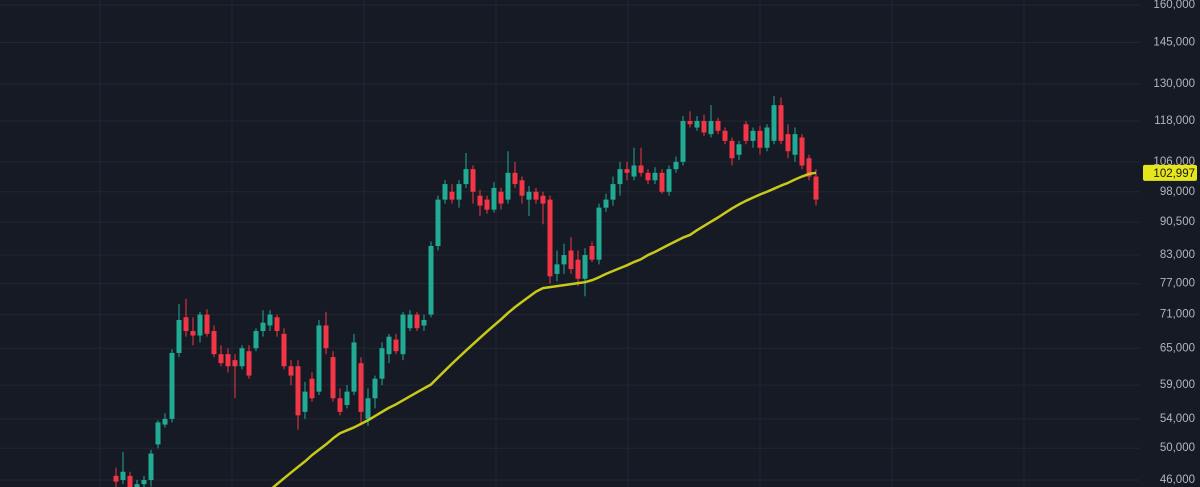 This screenshot has height=487, width=1200. Describe the element at coordinates (1174, 84) in the screenshot. I see `y-tick-label: 130,000` at that location.